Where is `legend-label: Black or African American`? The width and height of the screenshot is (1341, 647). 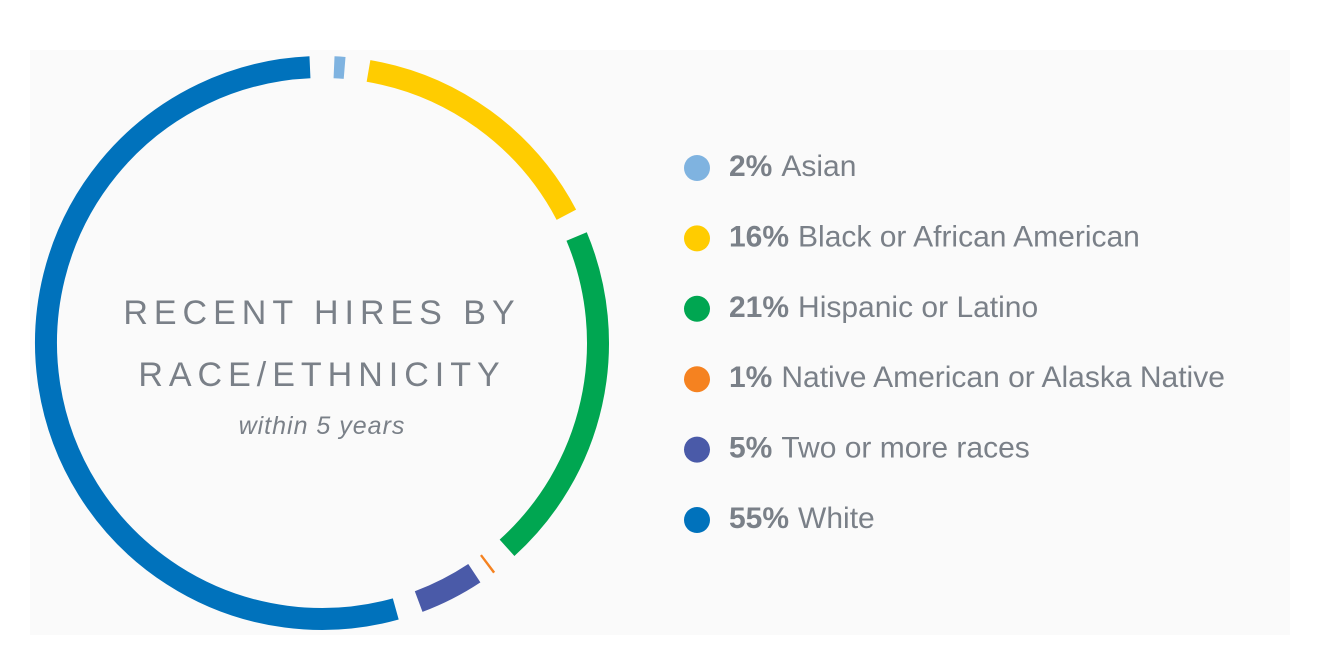 legend-label: Black or African American is located at coordinates (969, 236).